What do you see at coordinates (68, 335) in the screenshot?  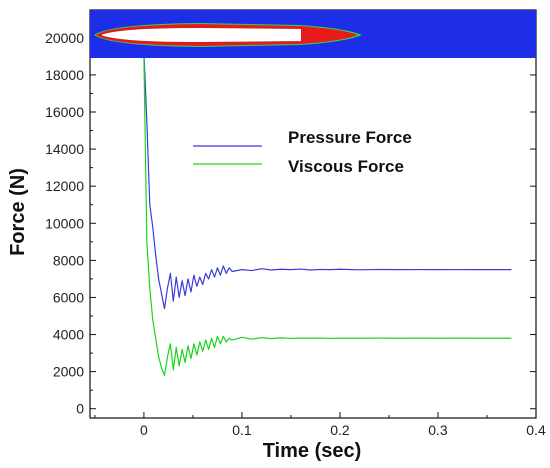 I see `y-tick-label: 4000` at bounding box center [68, 335].